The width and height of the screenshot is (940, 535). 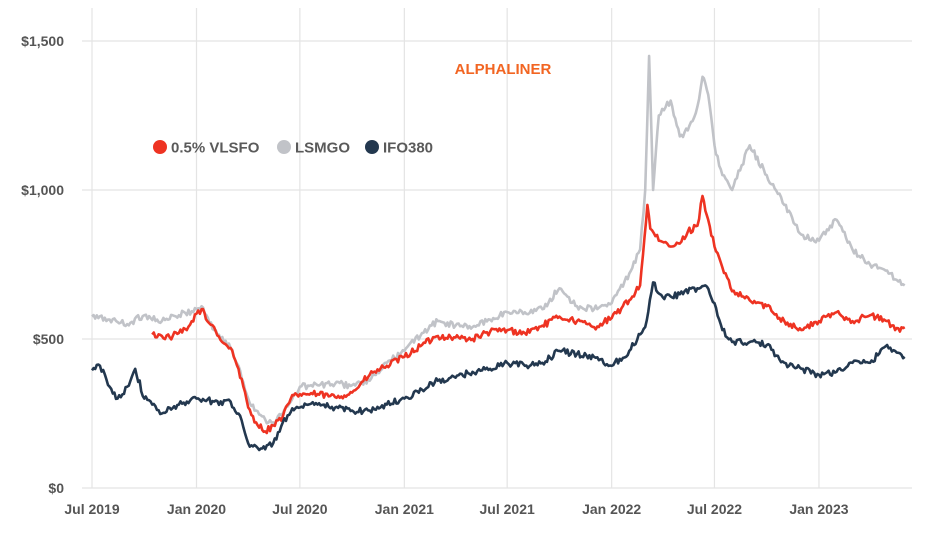 I want to click on x-tick-label: Jan 2021, so click(x=404, y=509).